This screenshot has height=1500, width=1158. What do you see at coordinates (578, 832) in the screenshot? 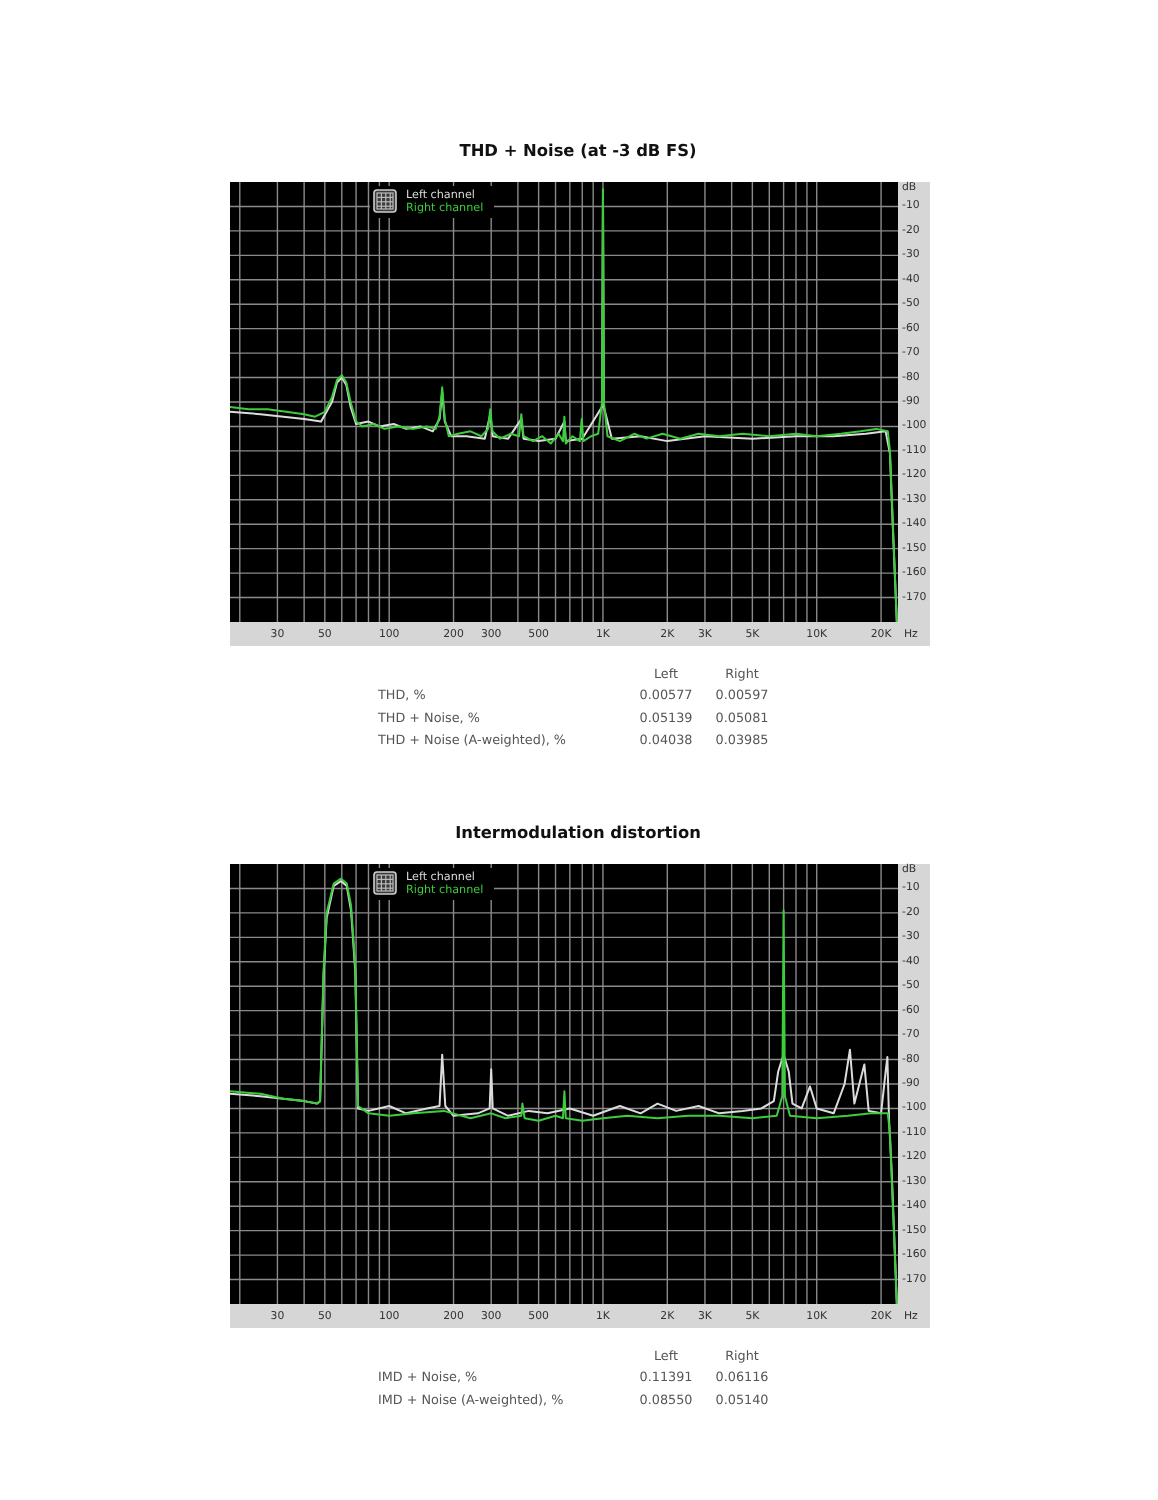
I see `chart-title: Intermodulation distortion` at bounding box center [578, 832].